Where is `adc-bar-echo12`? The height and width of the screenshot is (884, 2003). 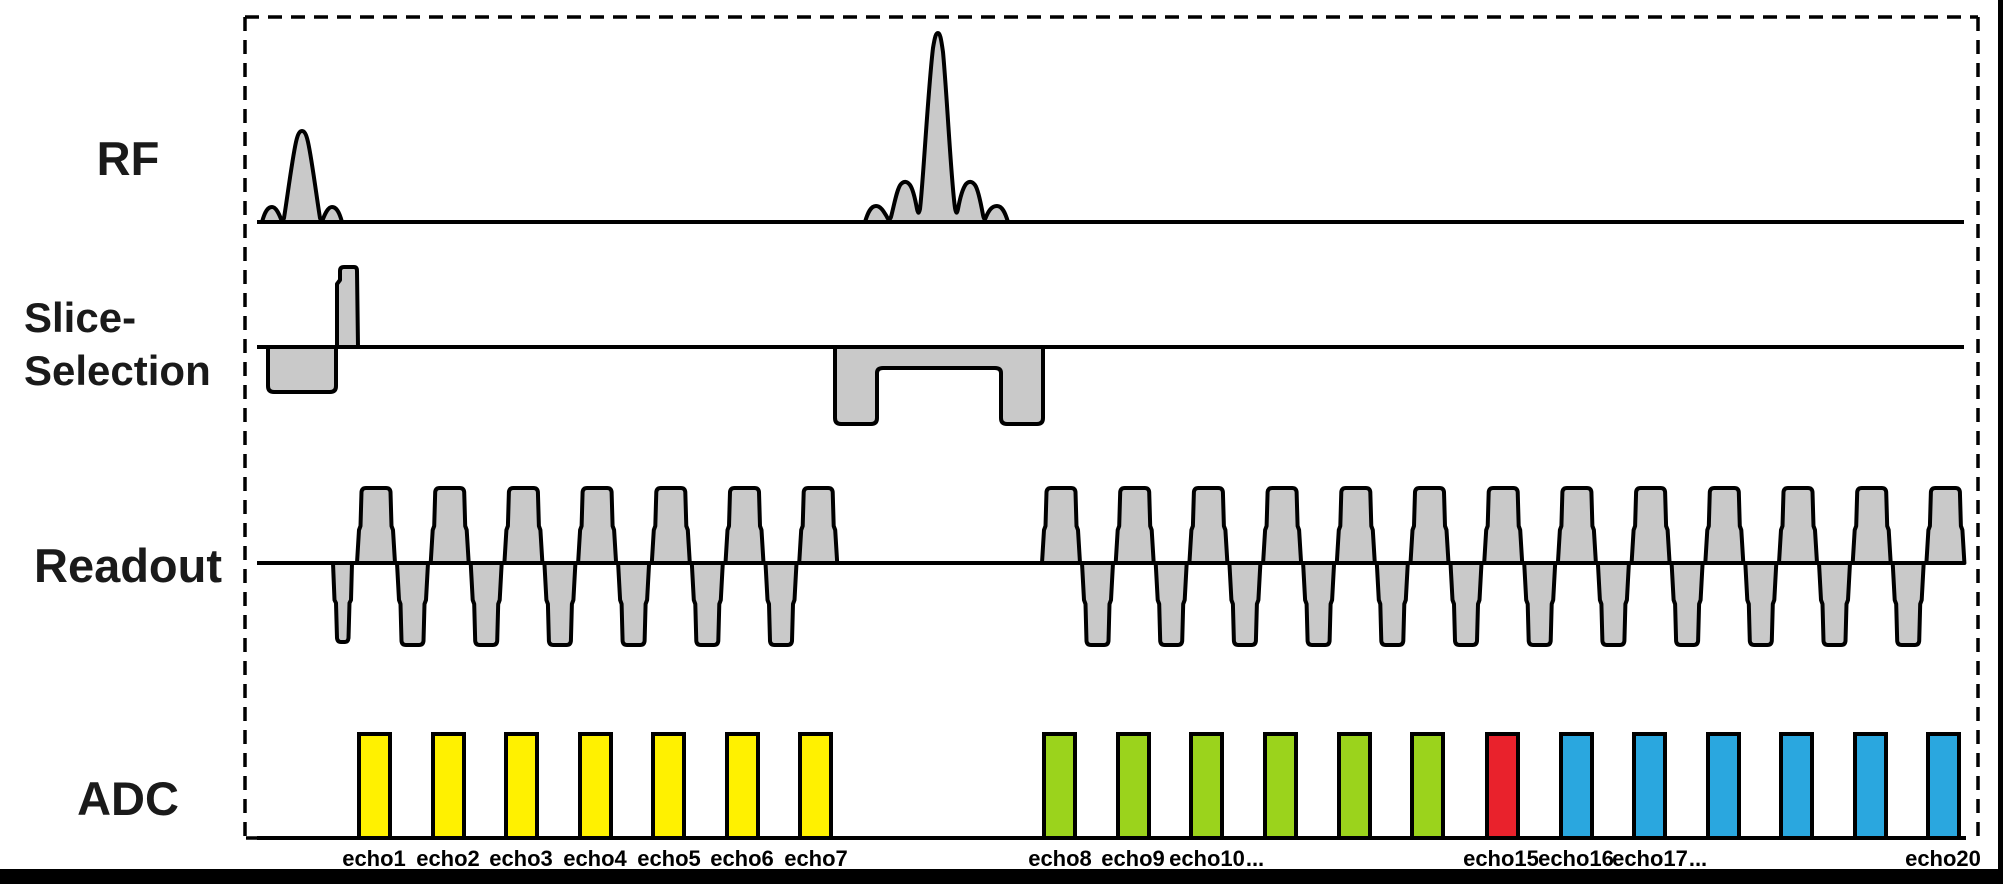
adc-bar-echo12 is located at coordinates (1354, 786).